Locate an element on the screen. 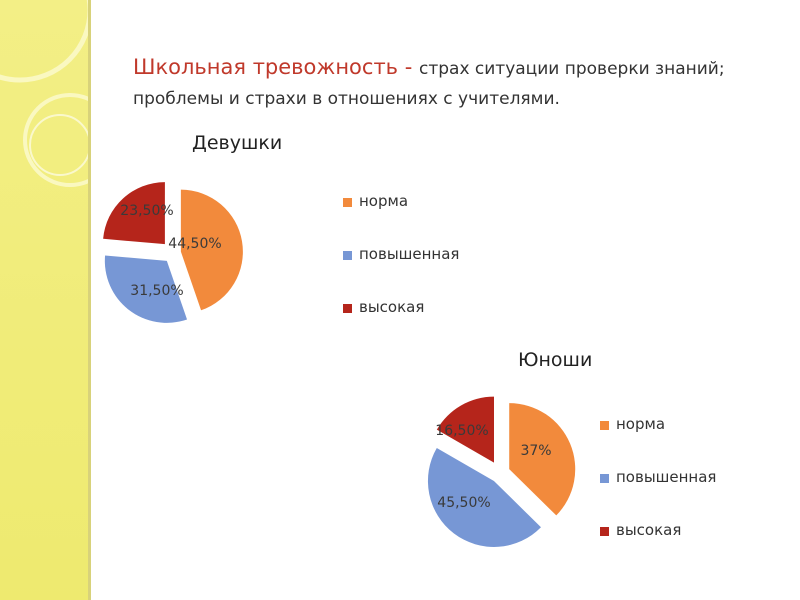 Image resolution: width=800 pixels, height=600 pixels. pie-chart-girls: 44,50% 31,50% 23,50% is located at coordinates (173, 252).